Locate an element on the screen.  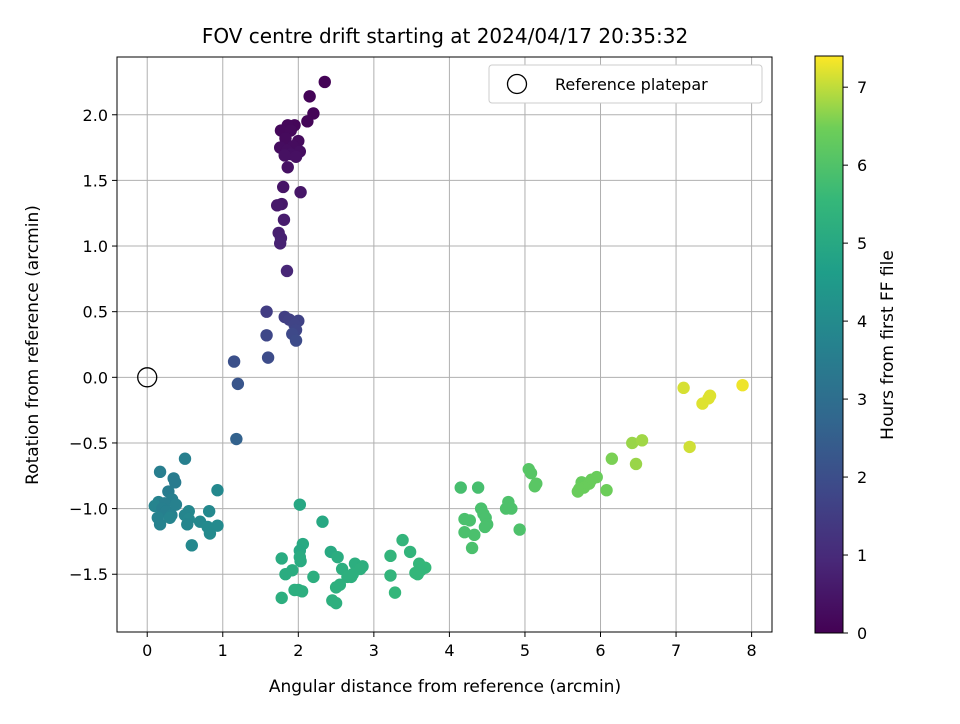
colorbar-tick-label: 0 is located at coordinates (862, 633).